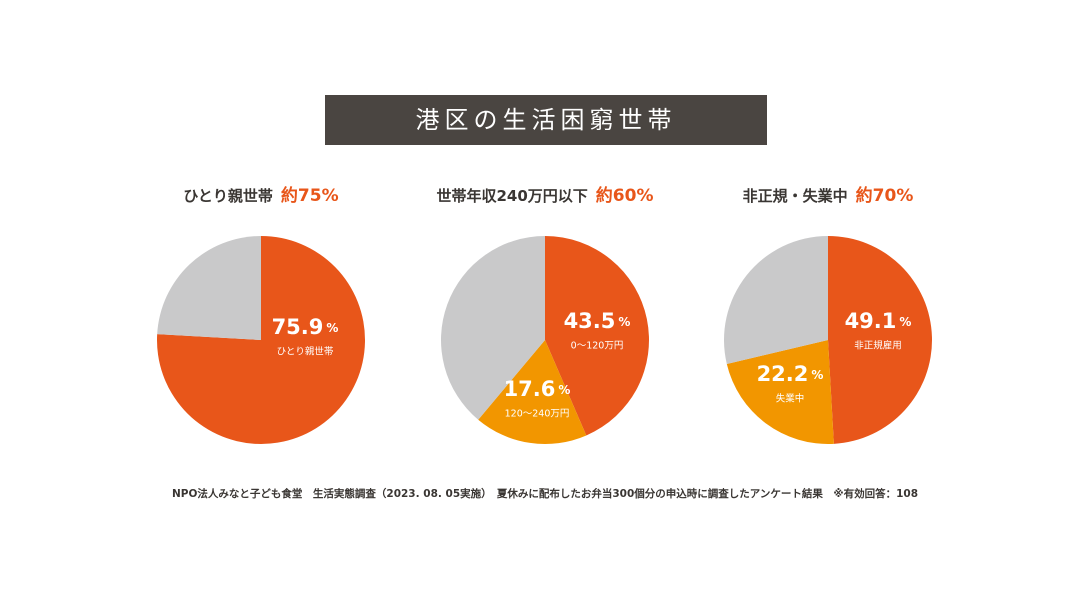 The width and height of the screenshot is (1089, 612). Describe the element at coordinates (878, 346) in the screenshot. I see `slice-label: 非正規雇用` at that location.